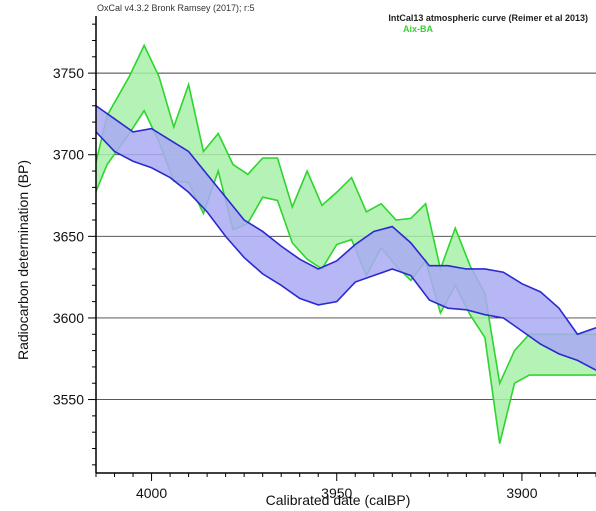 This screenshot has height=511, width=596. What do you see at coordinates (151, 493) in the screenshot?
I see `x-tick-label-4000: 4000` at bounding box center [151, 493].